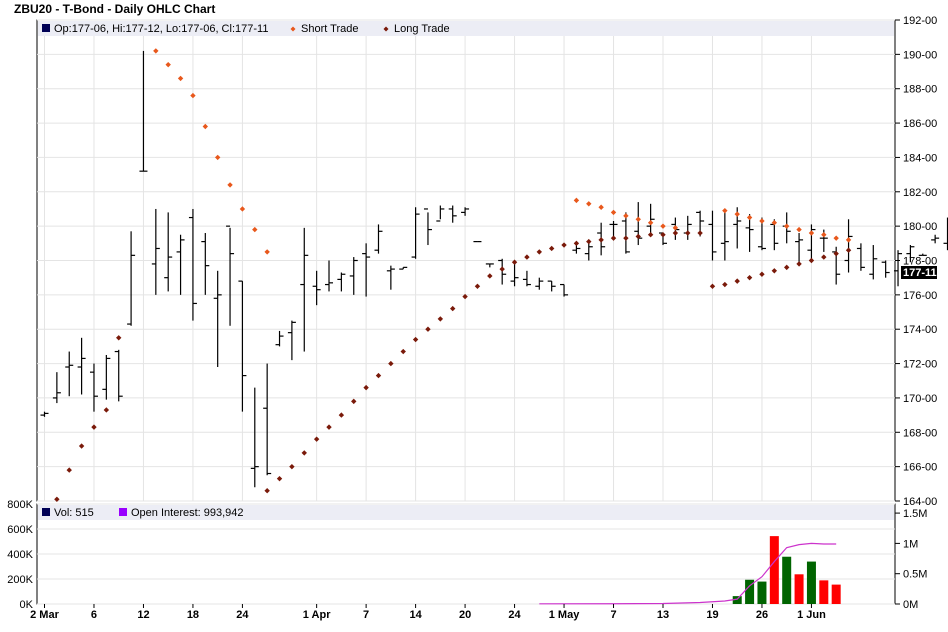 The width and height of the screenshot is (948, 632). Describe the element at coordinates (663, 615) in the screenshot. I see `x-tick-label: 13` at that location.